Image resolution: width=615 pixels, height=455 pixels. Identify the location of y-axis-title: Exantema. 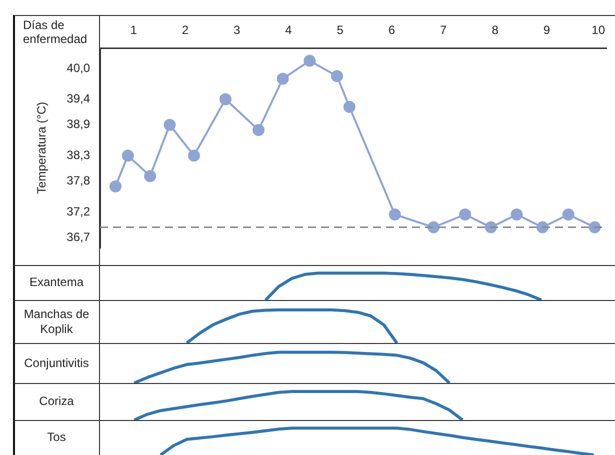
(56, 282).